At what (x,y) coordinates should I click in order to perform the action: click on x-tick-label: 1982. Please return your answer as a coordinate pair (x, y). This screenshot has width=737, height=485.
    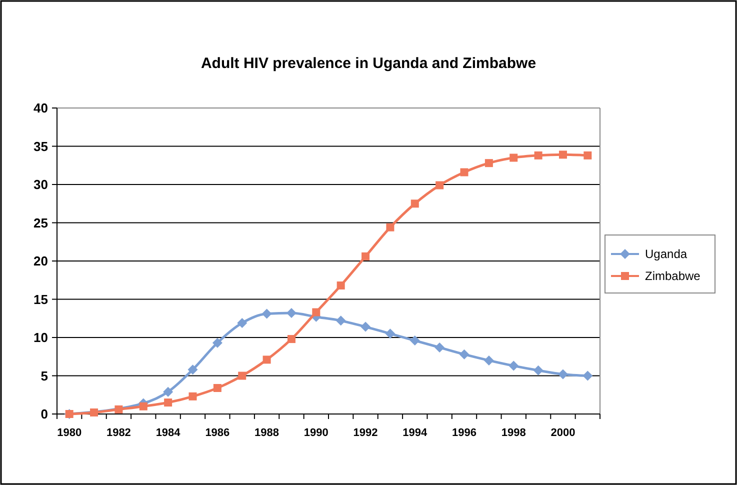
    Looking at the image, I should click on (118, 433).